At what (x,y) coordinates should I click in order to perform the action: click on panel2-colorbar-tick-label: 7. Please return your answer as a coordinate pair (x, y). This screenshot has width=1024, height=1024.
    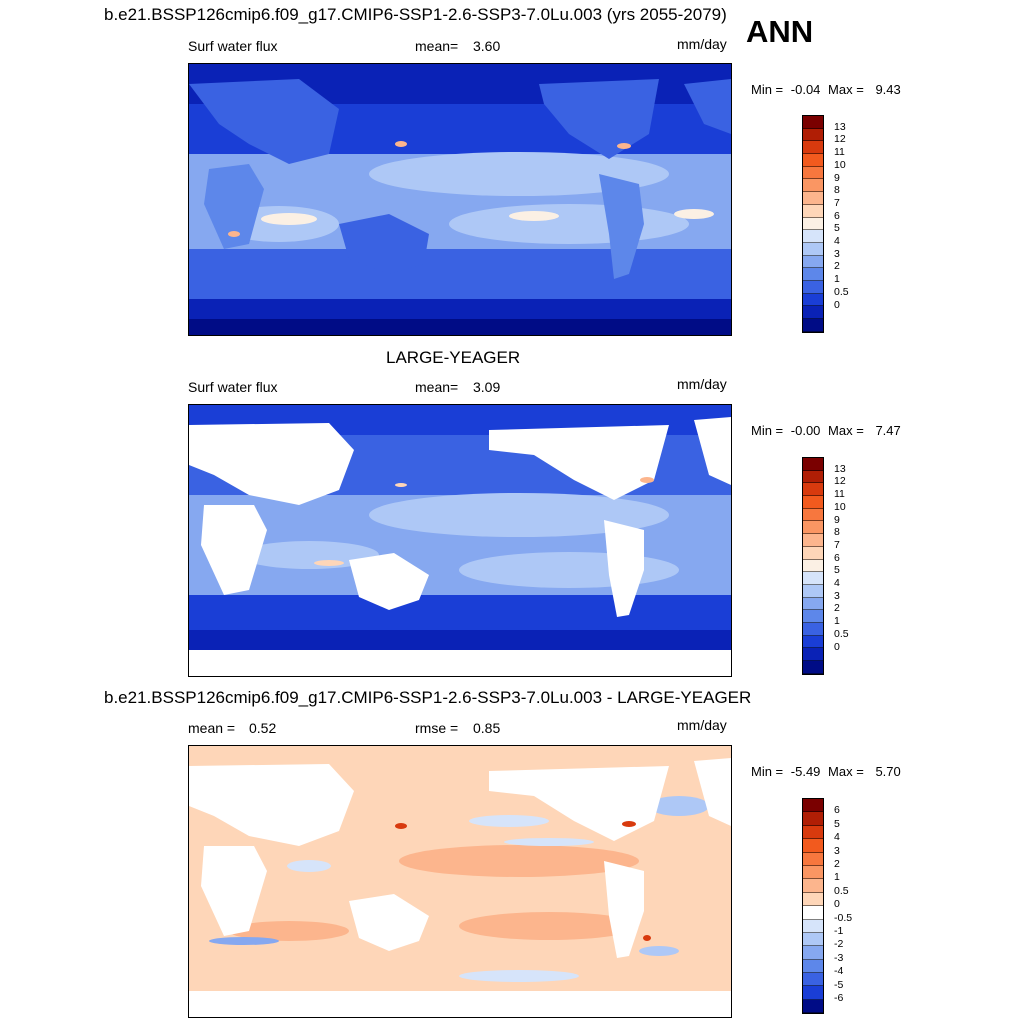
    Looking at the image, I should click on (837, 544).